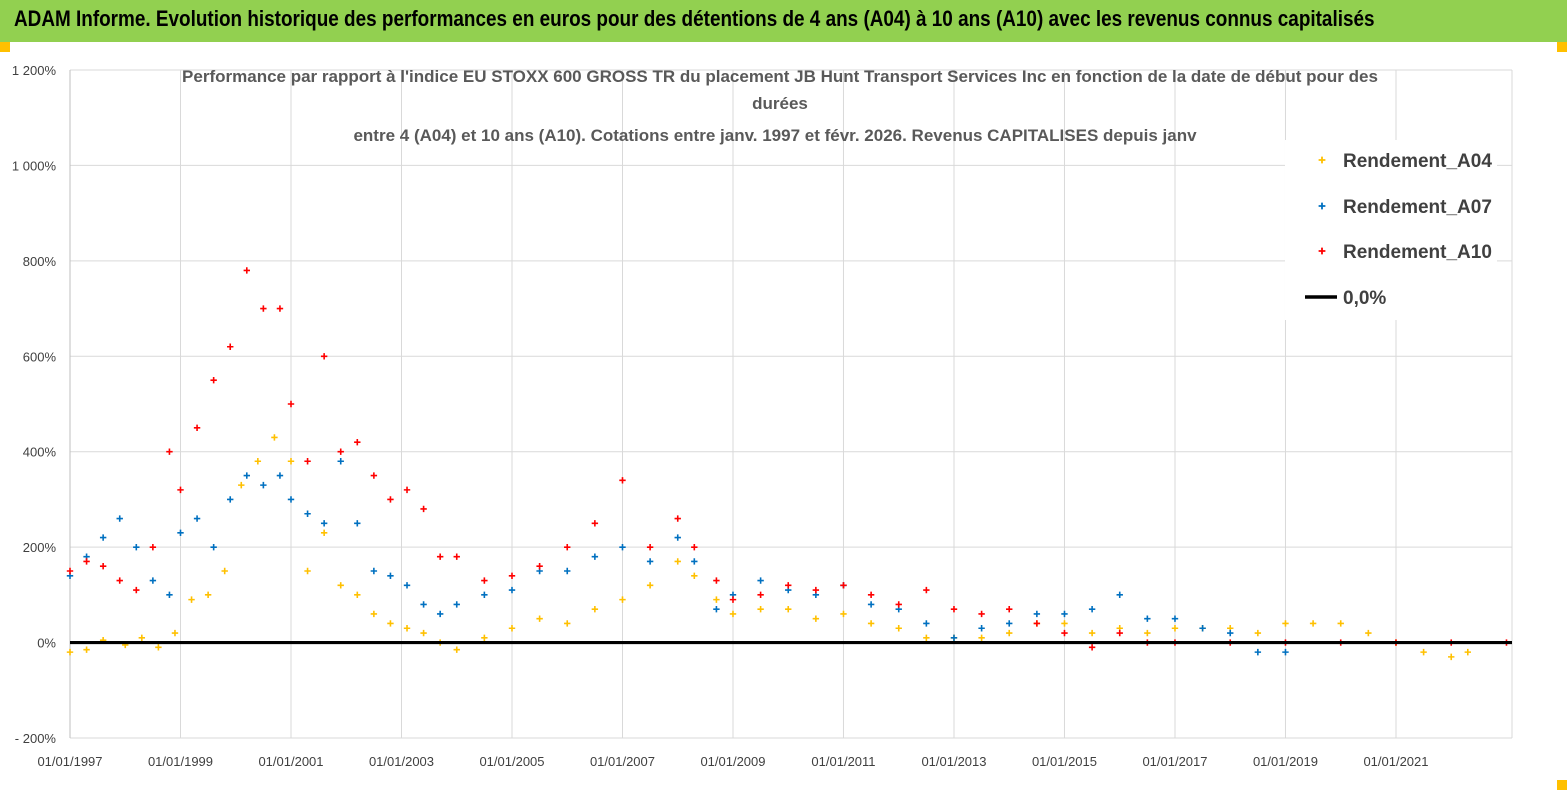 The image size is (1567, 790). Describe the element at coordinates (34, 165) in the screenshot. I see `y-tick-label: 1 000%` at that location.